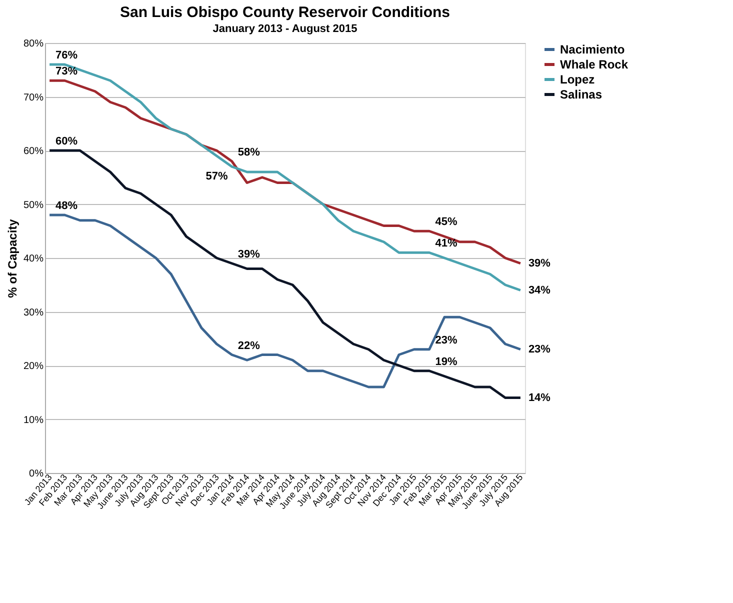  I want to click on y-tick-label: 20%, so click(33, 366).